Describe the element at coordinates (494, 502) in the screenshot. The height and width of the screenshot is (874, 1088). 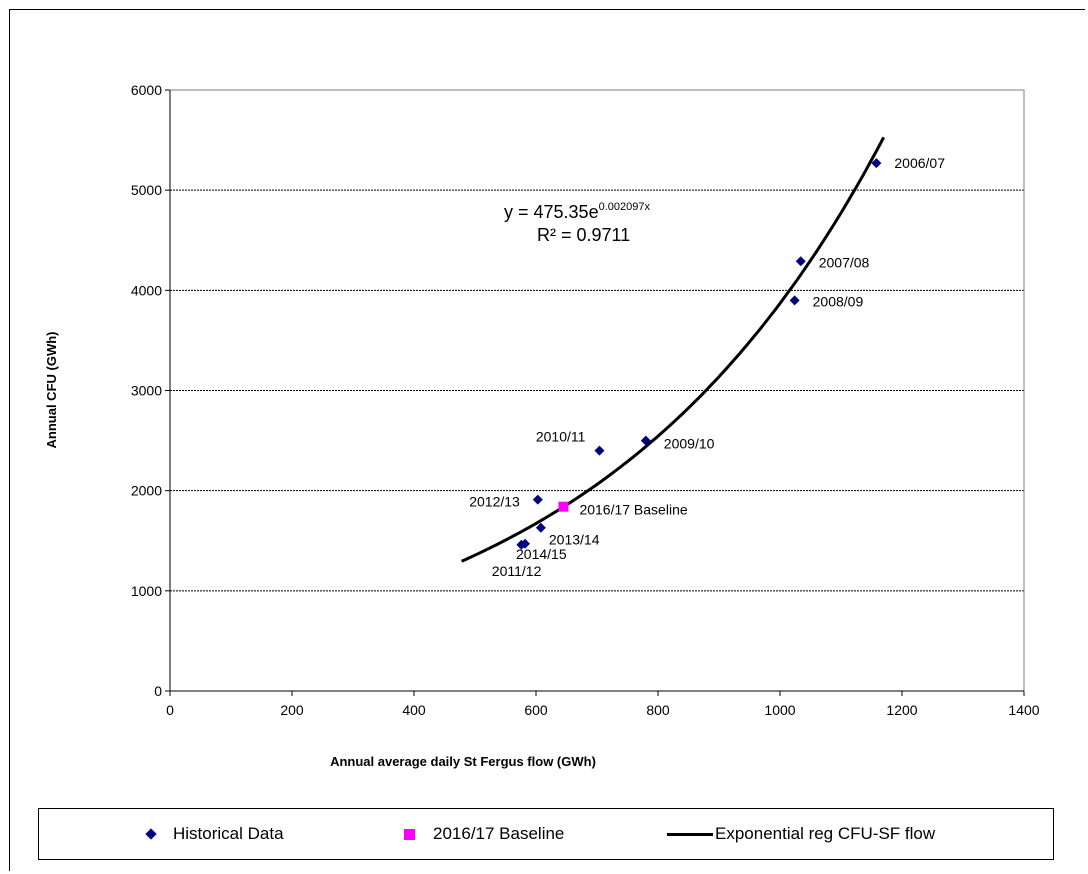
I see `point-label: 2012/13` at that location.